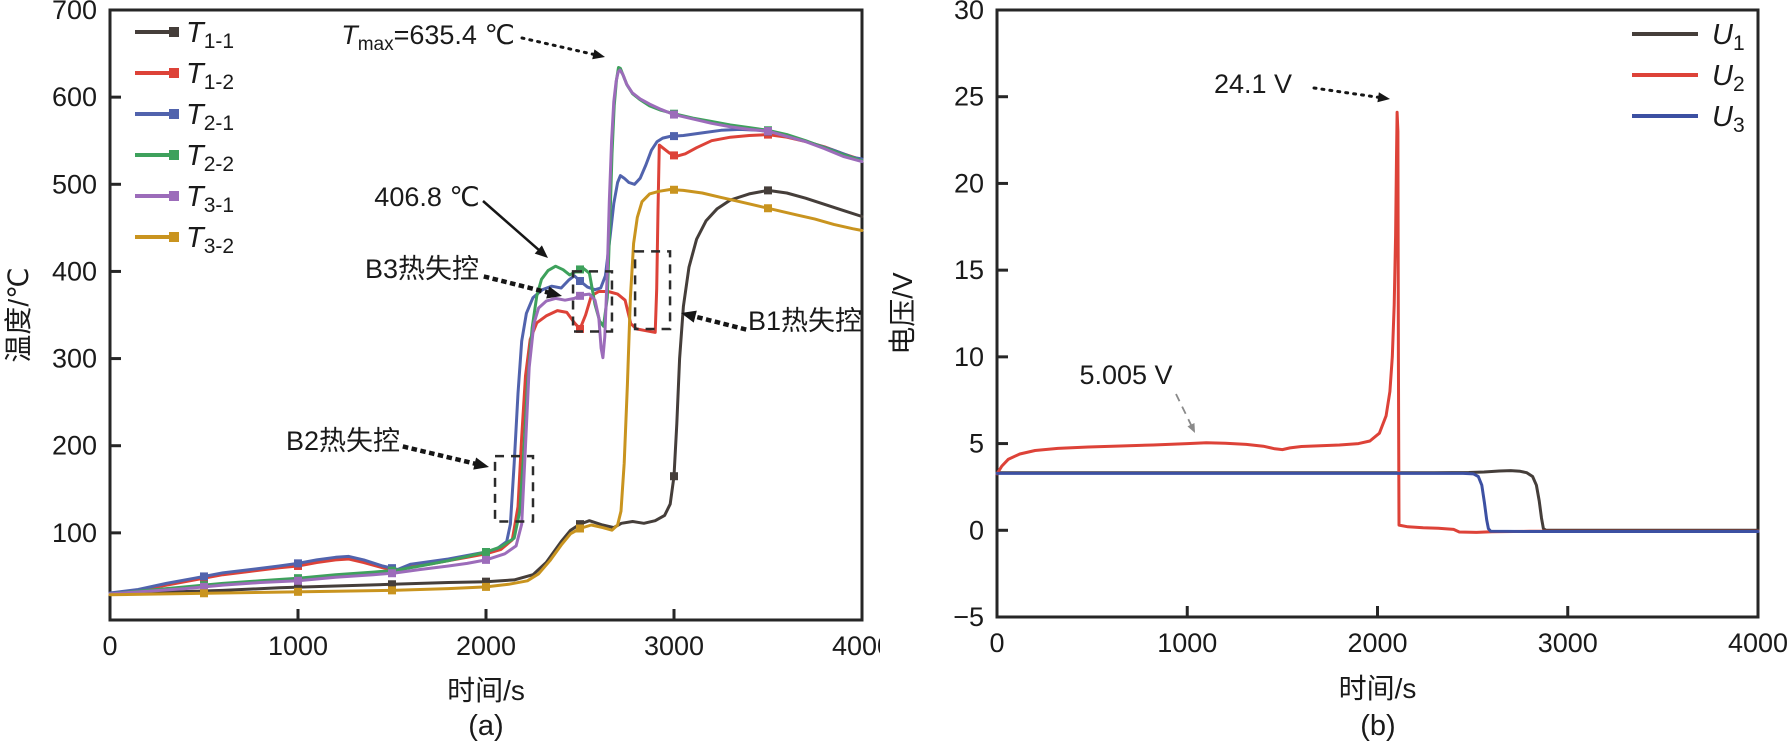 Image resolution: width=1787 pixels, height=755 pixels. What do you see at coordinates (184, 35) in the screenshot?
I see `legend-item-T1-1: T1-1` at bounding box center [184, 35].